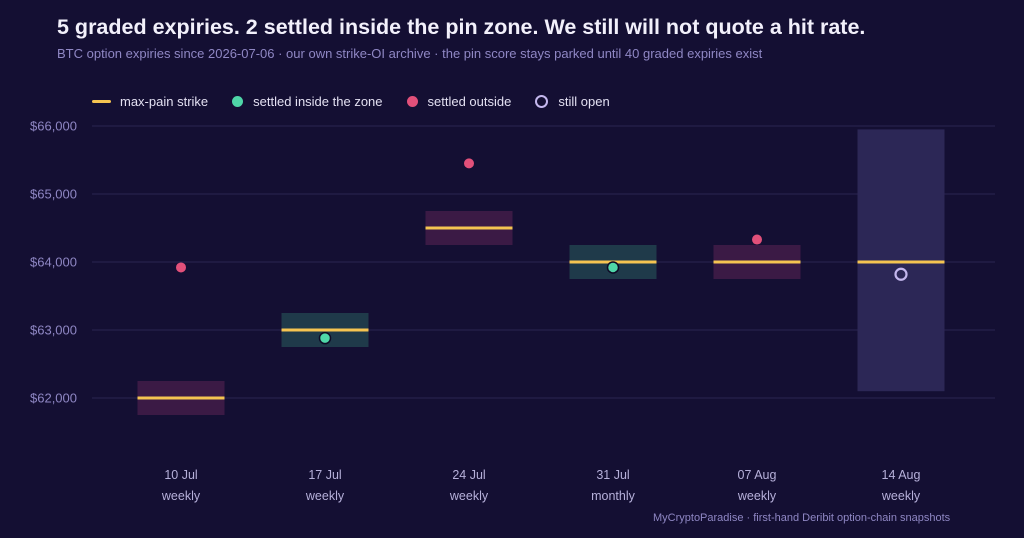  What do you see at coordinates (324, 475) in the screenshot?
I see `x-tick-label: 17 Jul` at bounding box center [324, 475].